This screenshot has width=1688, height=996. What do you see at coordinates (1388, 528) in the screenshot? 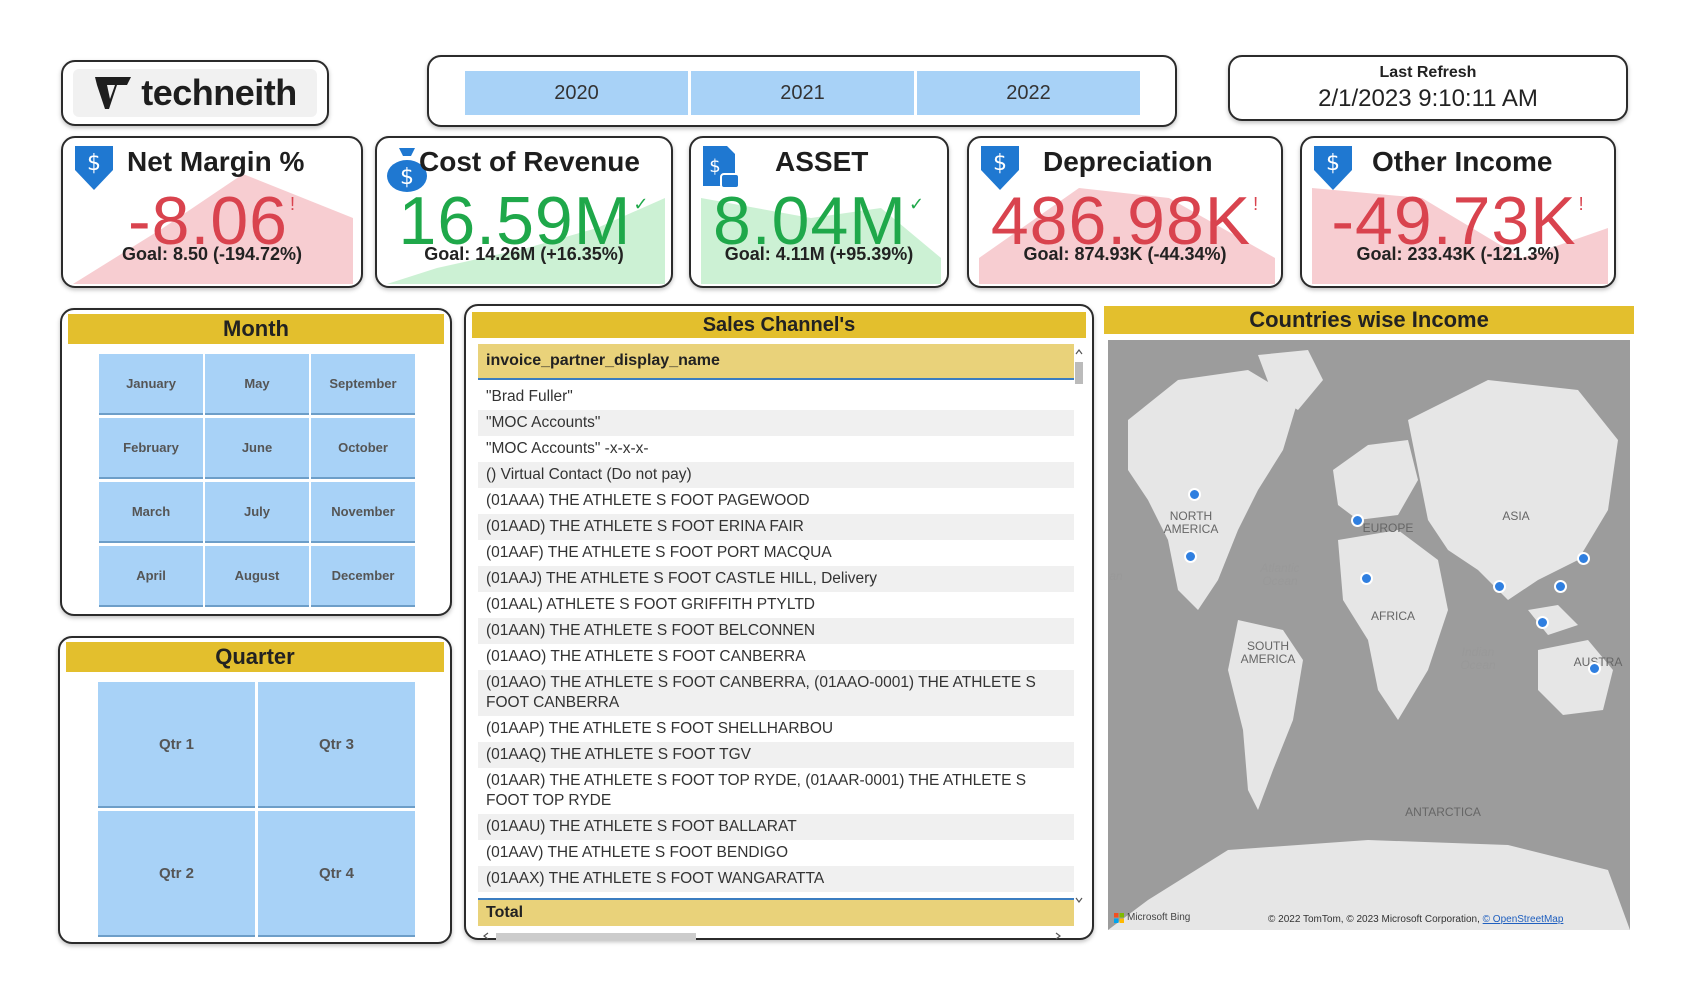
I see `map-label-europe: EUROPE` at bounding box center [1388, 528].